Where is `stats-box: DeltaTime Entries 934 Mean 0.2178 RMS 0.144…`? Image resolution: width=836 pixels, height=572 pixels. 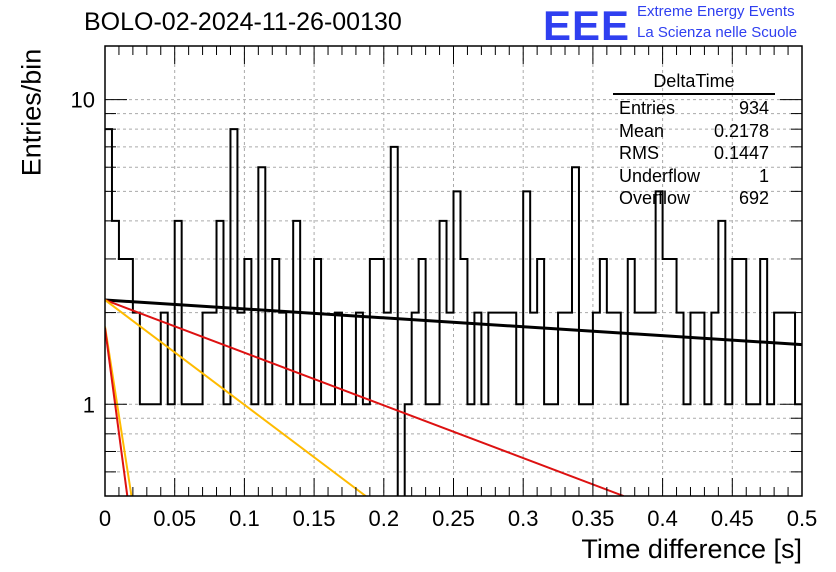
stats-box: DeltaTime Entries 934 Mean 0.2178 RMS 0.144… is located at coordinates (694, 140).